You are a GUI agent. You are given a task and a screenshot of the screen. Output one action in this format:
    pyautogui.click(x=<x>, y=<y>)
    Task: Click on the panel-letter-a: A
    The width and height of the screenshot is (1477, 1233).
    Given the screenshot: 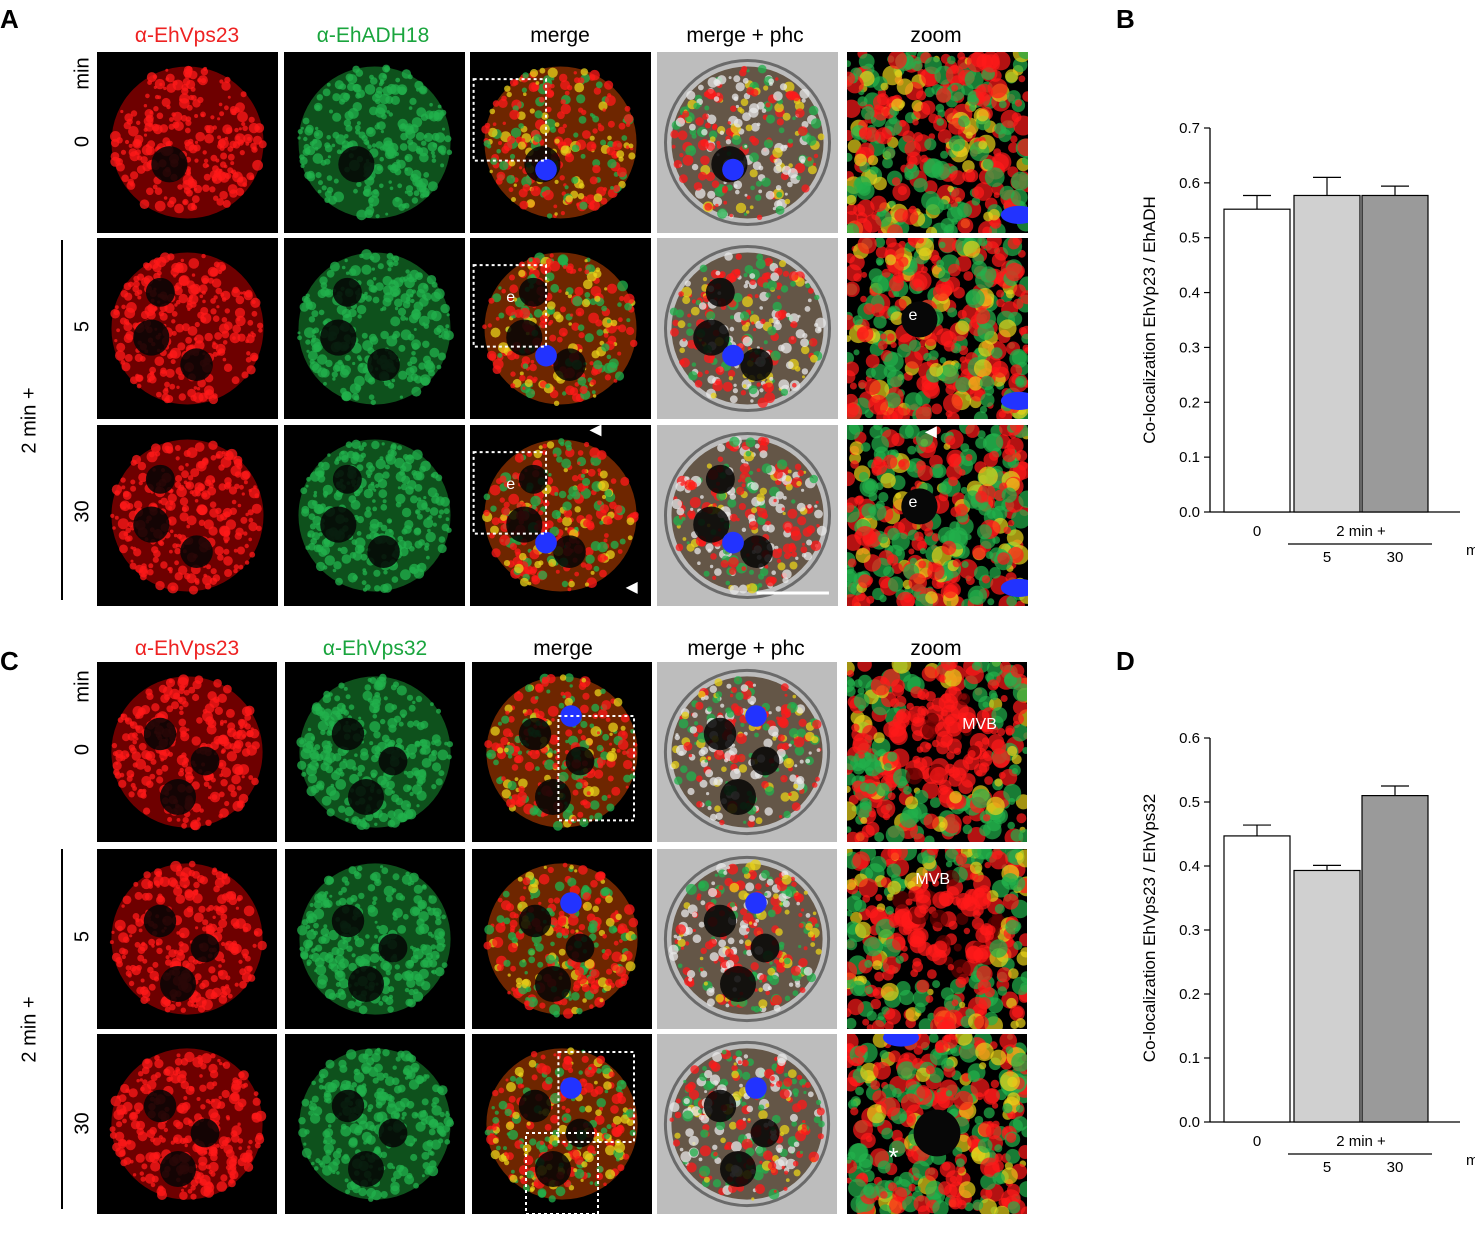 What is the action you would take?
    pyautogui.click(x=9, y=19)
    